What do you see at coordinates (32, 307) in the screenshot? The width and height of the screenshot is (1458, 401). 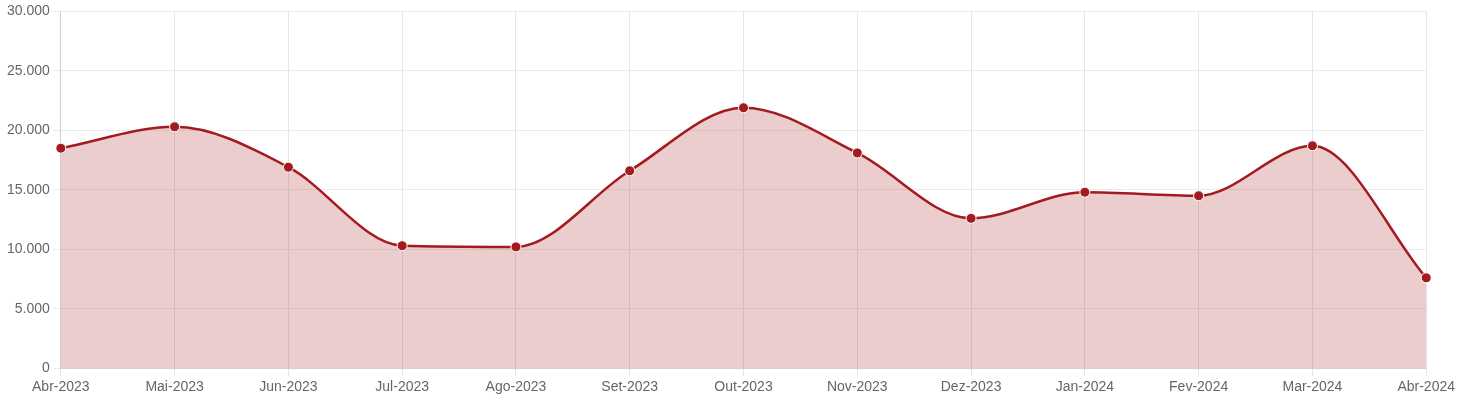 I see `y-tick-label: 5.000` at bounding box center [32, 307].